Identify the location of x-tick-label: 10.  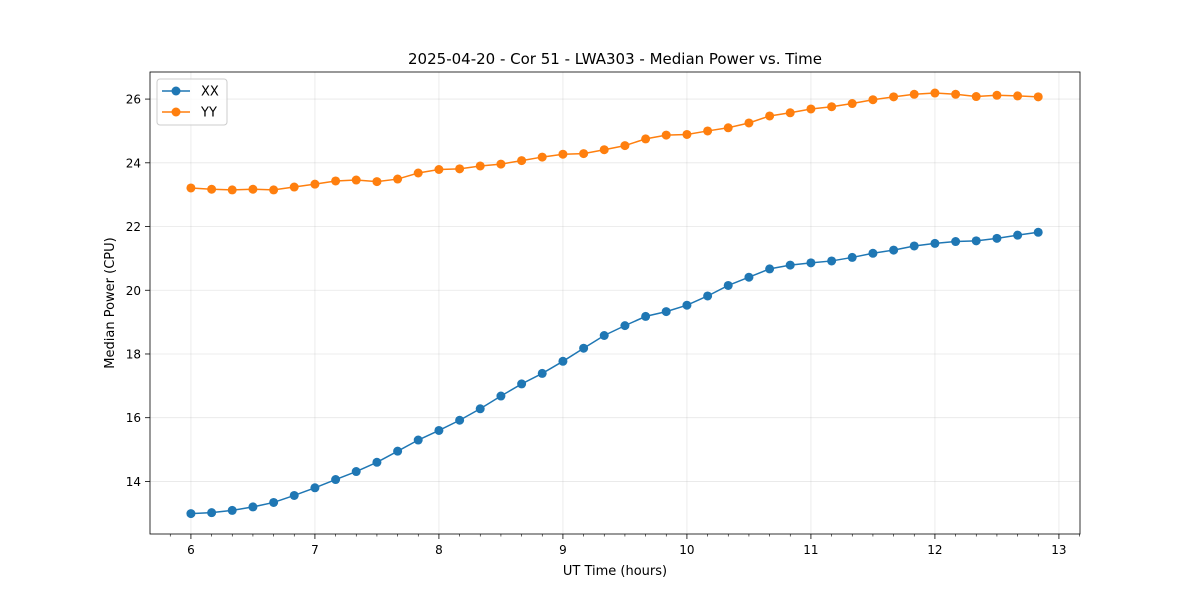
(686, 550).